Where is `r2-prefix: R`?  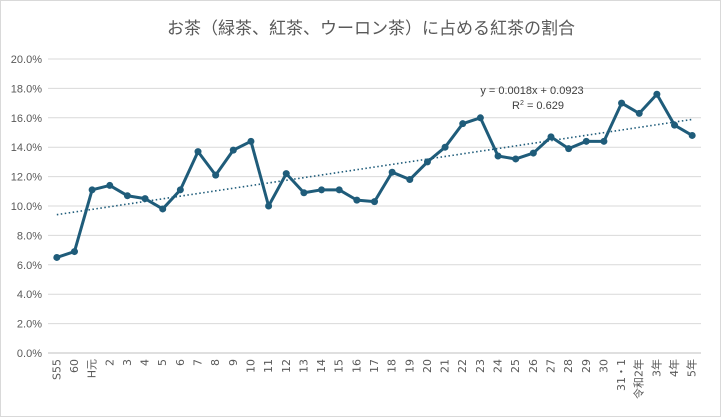 r2-prefix: R is located at coordinates (516, 106).